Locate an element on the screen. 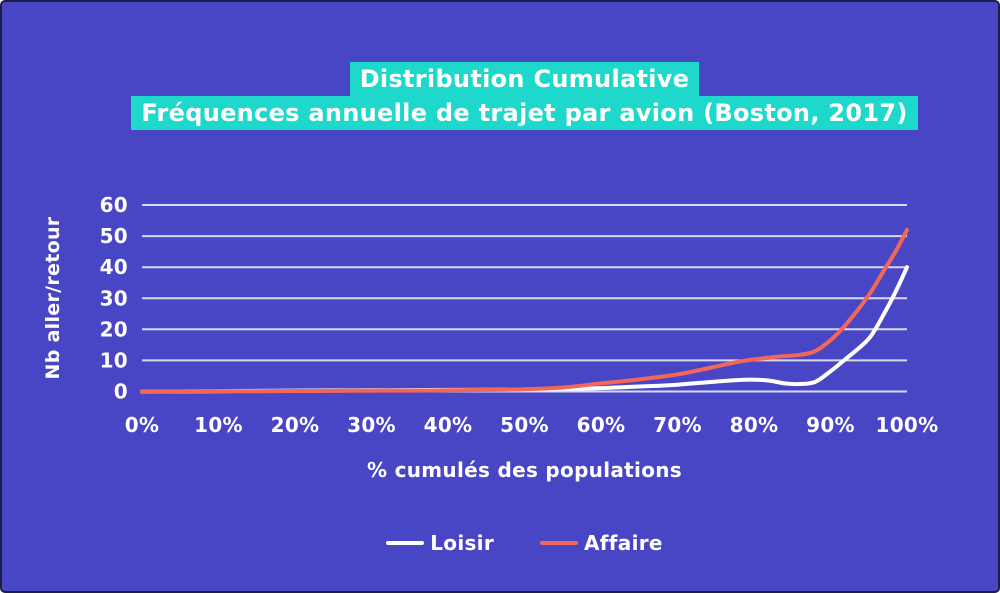 Image resolution: width=1000 pixels, height=593 pixels. affaire-line-swatch is located at coordinates (559, 543).